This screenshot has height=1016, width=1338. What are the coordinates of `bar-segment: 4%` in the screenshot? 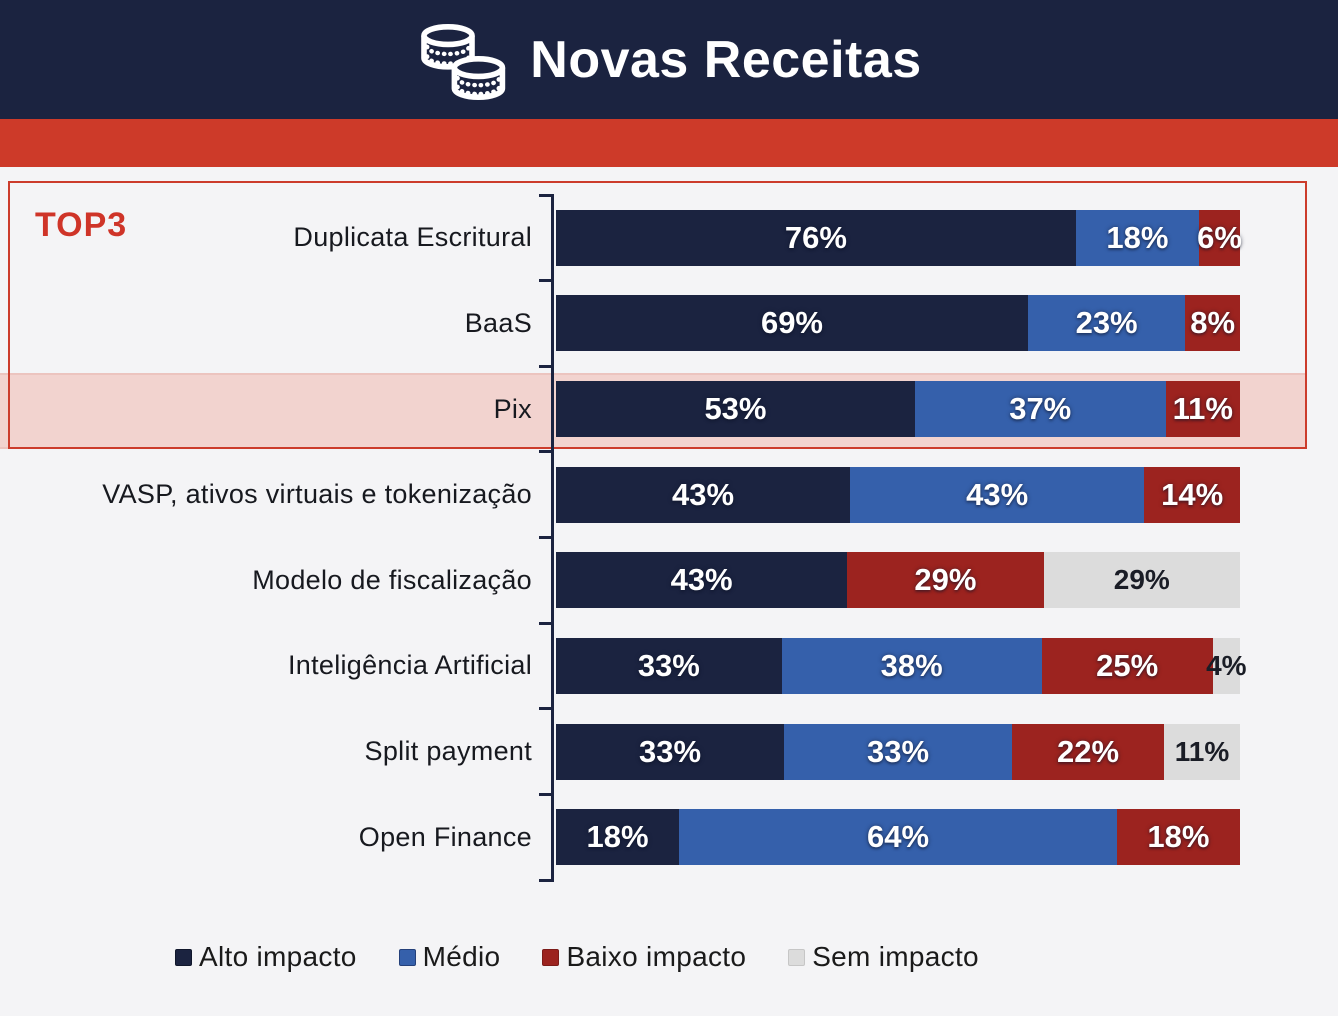 It's located at (1226, 665).